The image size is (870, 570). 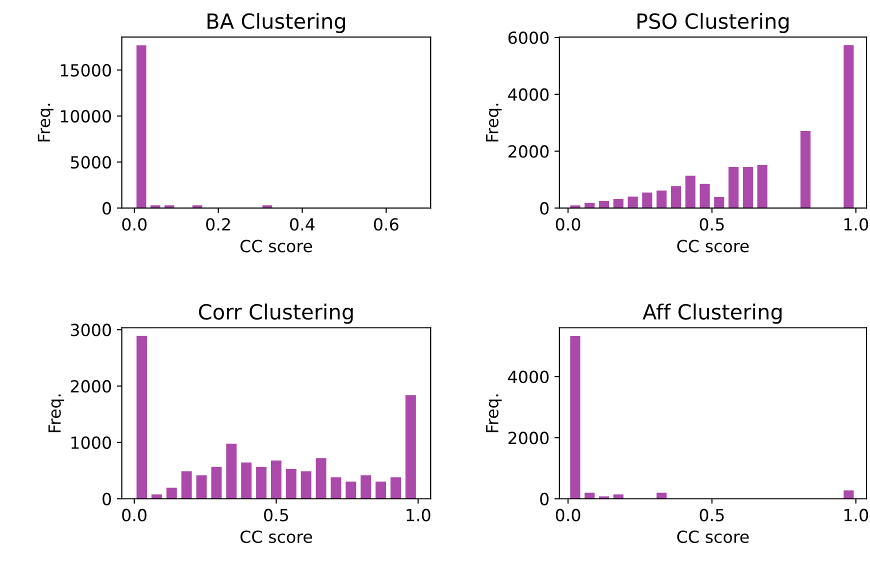 What do you see at coordinates (528, 37) in the screenshot?
I see `y-tick-label: 6000` at bounding box center [528, 37].